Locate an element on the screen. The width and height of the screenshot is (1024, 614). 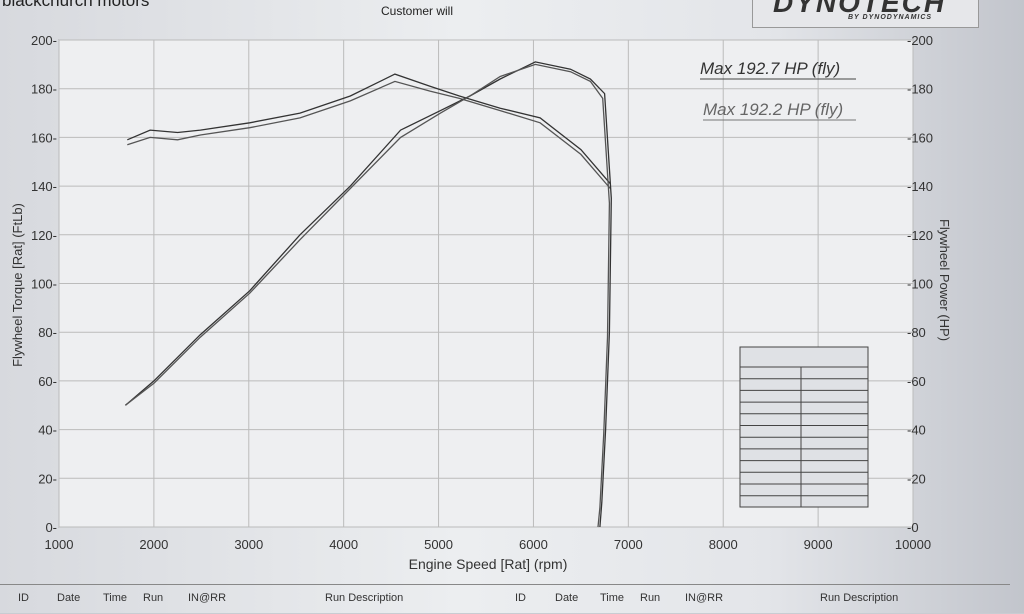
y2-tick-label: -0 is located at coordinates (913, 527).